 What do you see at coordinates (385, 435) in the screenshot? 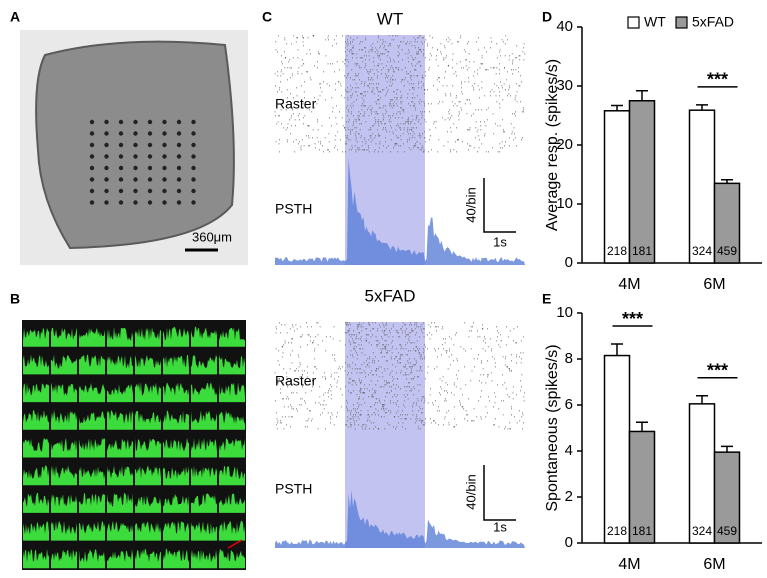
I see `stimulus-window` at bounding box center [385, 435].